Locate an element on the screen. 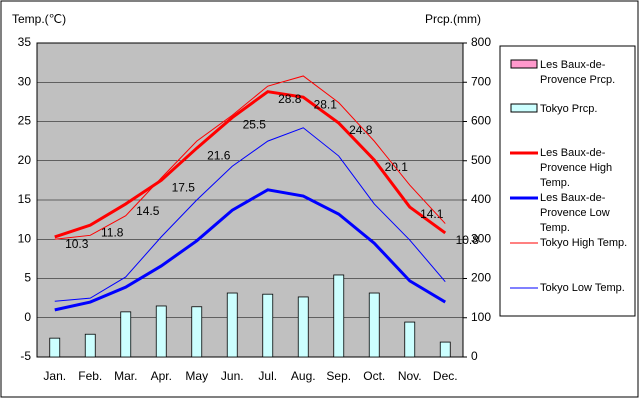 The image size is (640, 400). y-tick-label: 0 is located at coordinates (27, 317).